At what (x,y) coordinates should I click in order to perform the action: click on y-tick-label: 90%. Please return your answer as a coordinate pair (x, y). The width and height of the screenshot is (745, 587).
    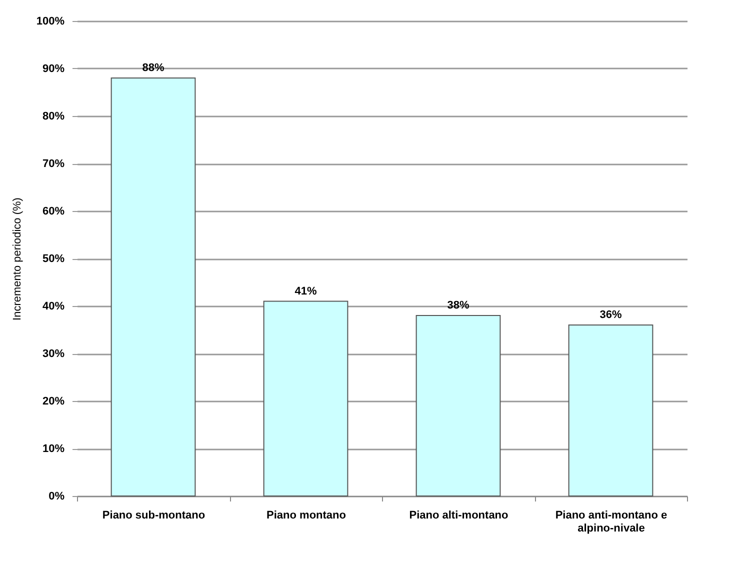
    Looking at the image, I should click on (53, 69).